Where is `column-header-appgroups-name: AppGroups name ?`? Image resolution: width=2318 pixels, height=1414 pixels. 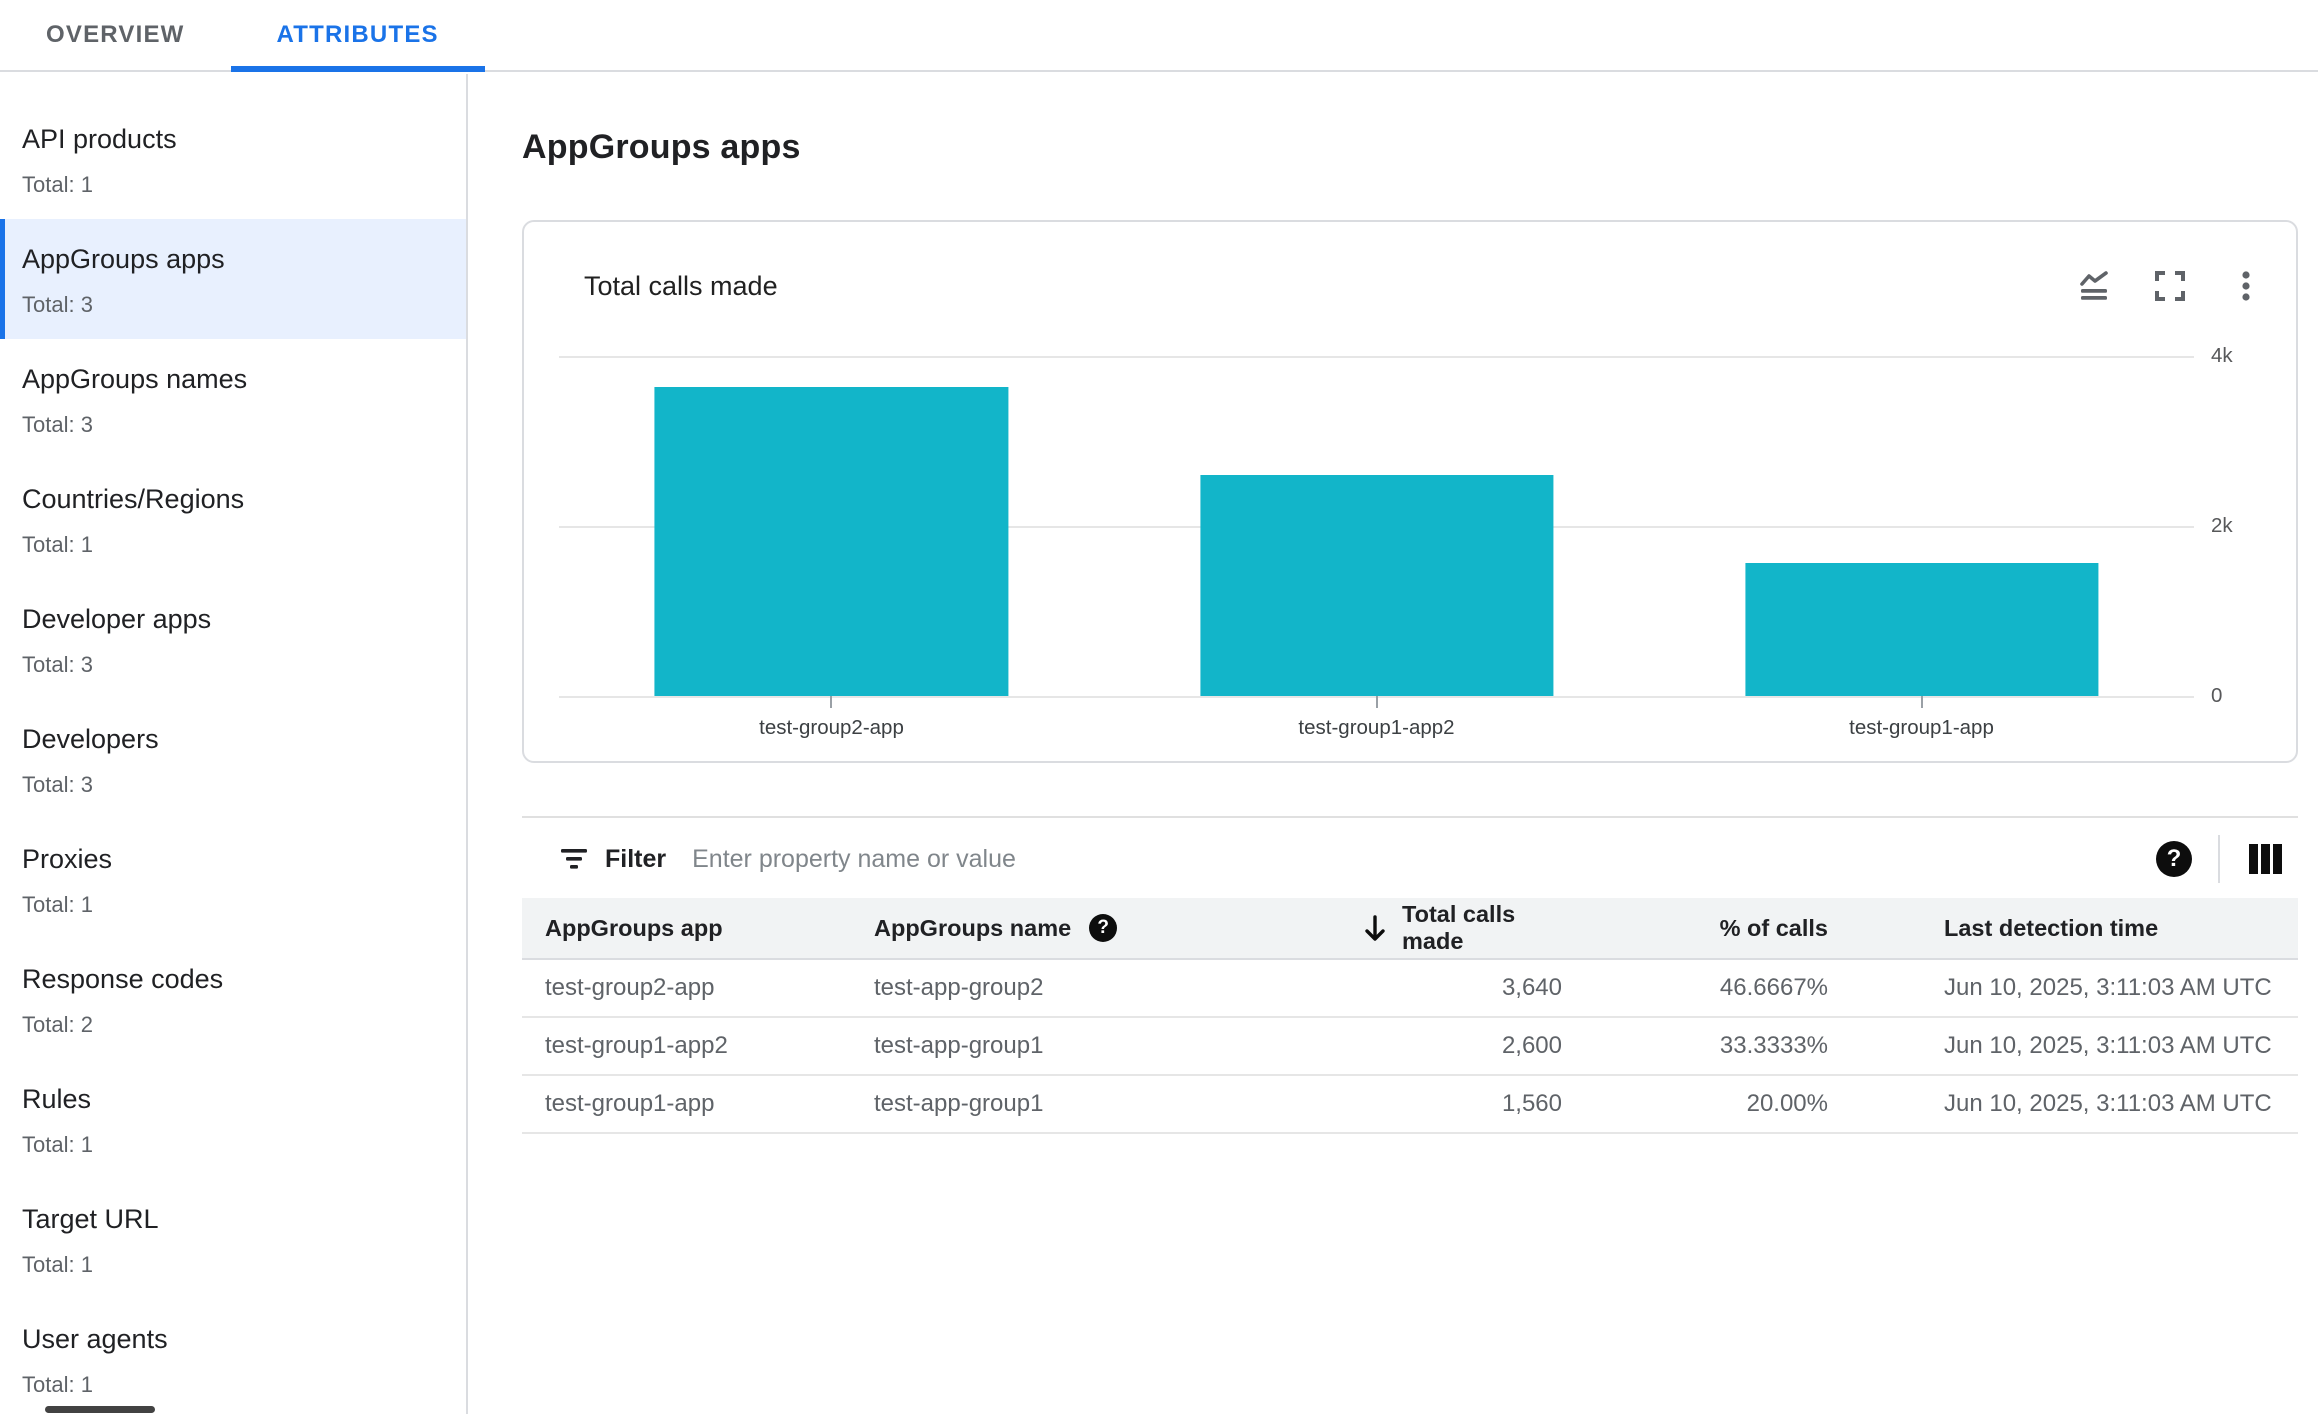
column-header-appgroups-name: AppGroups name ? is located at coordinates (1118, 928).